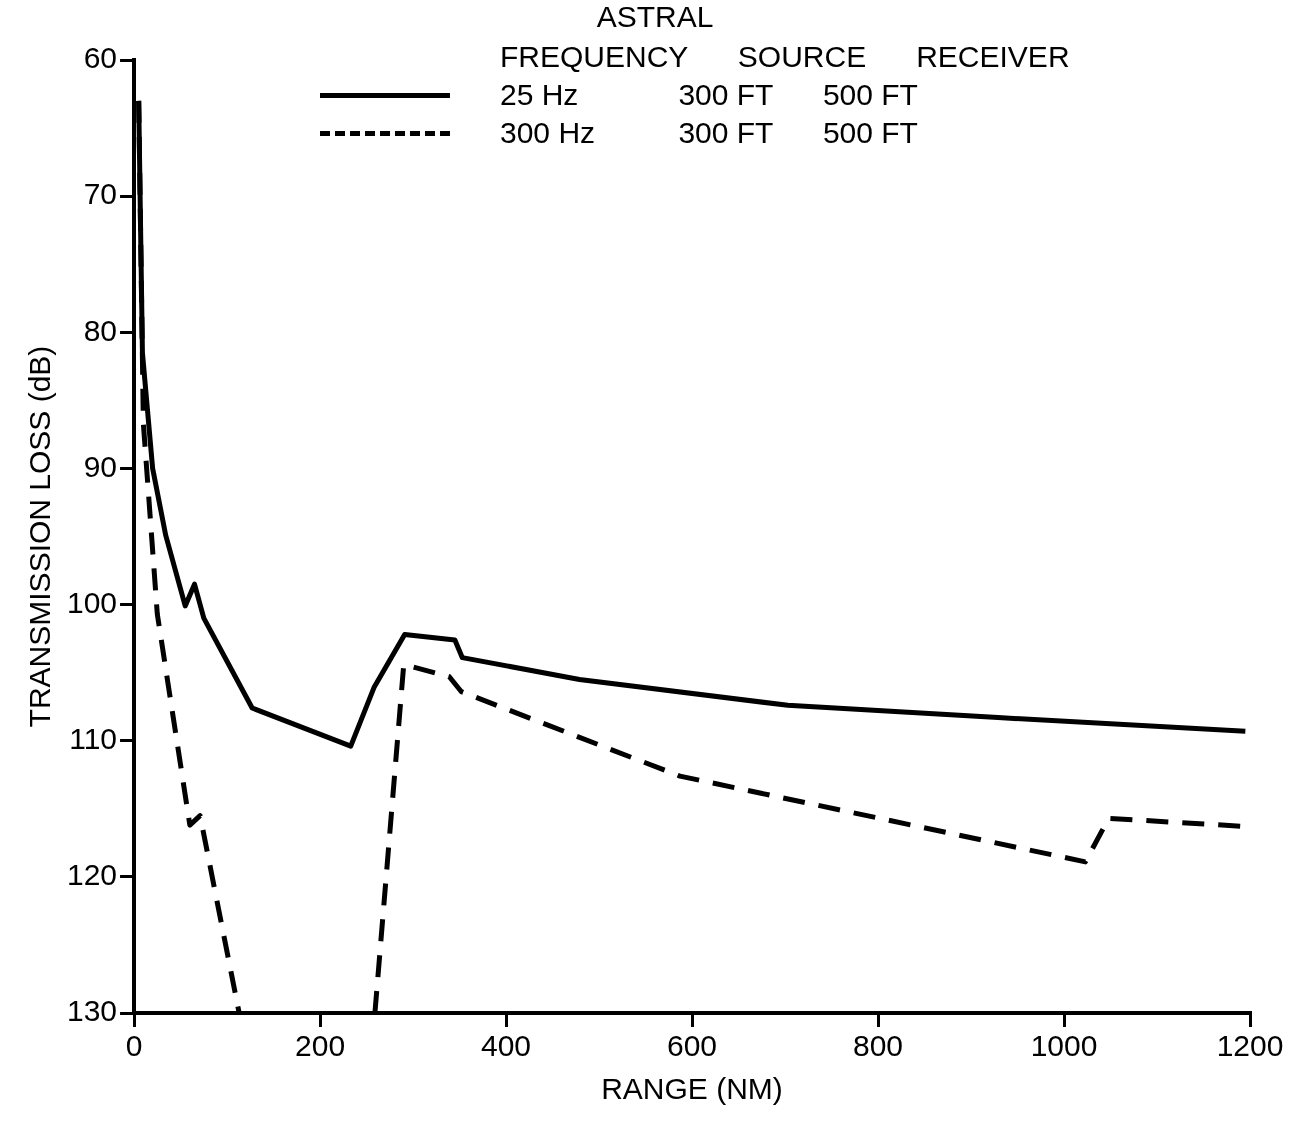  Describe the element at coordinates (506, 1046) in the screenshot. I see `x-tick-label: 400` at that location.